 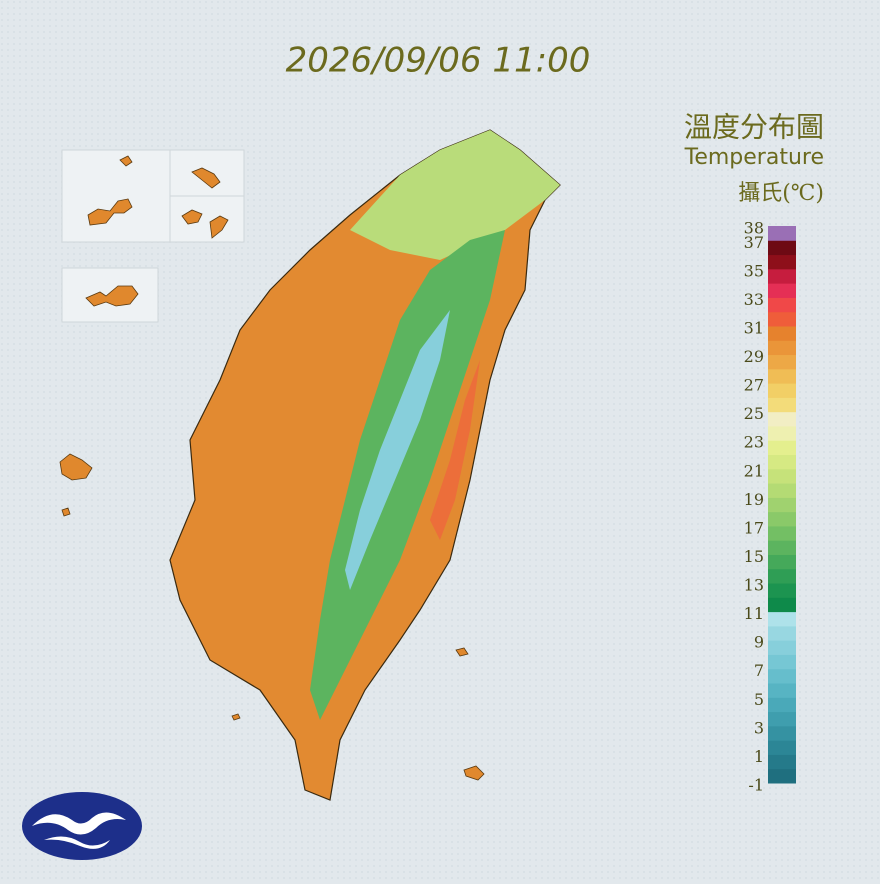 What do you see at coordinates (754, 299) in the screenshot?
I see `colorbar-tick-label: 33` at bounding box center [754, 299].